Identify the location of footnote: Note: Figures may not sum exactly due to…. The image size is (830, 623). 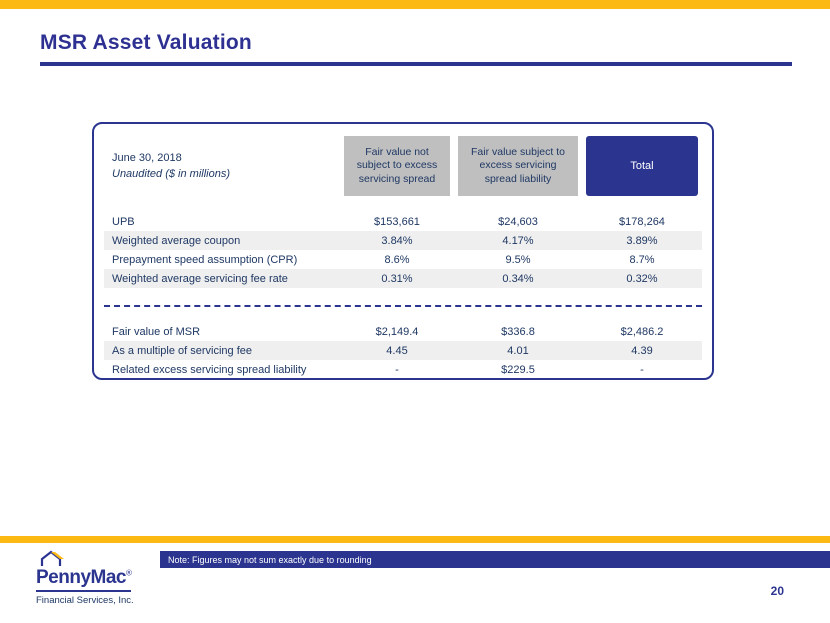
(270, 559).